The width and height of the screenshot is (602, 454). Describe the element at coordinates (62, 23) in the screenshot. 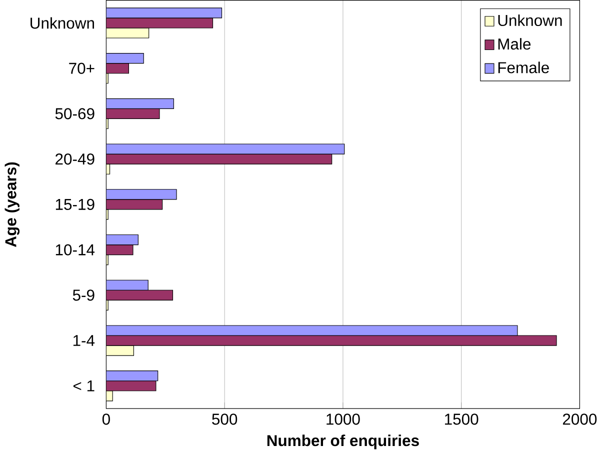

I see `y-tick-label: Unknown` at that location.